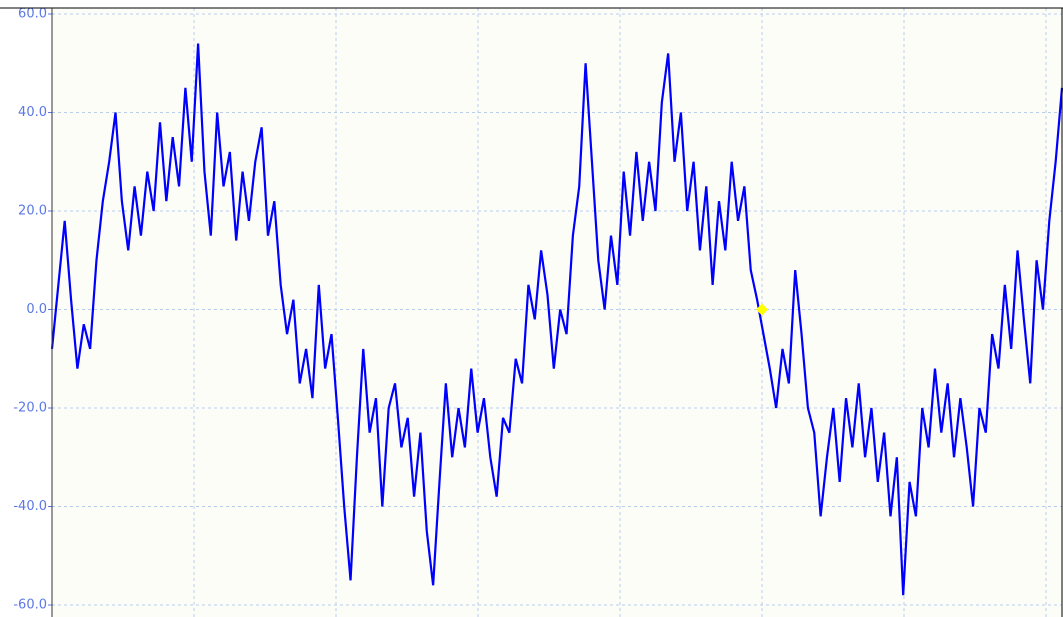 This screenshot has height=617, width=1063. I want to click on y-tick-label: -40.0, so click(30, 506).